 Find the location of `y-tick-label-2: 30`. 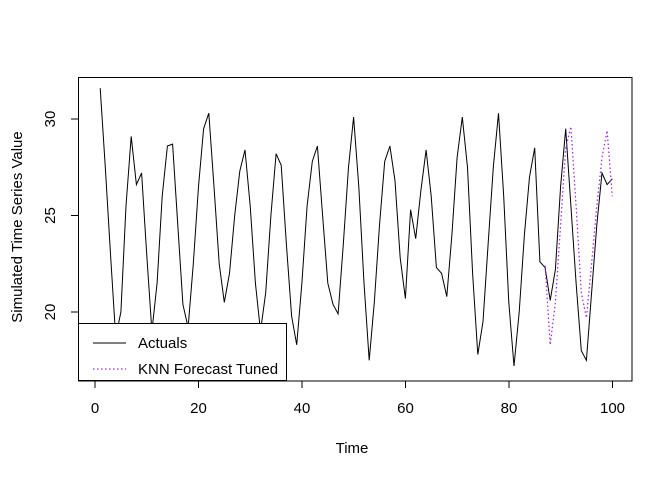

y-tick-label-2: 30 is located at coordinates (50, 119).